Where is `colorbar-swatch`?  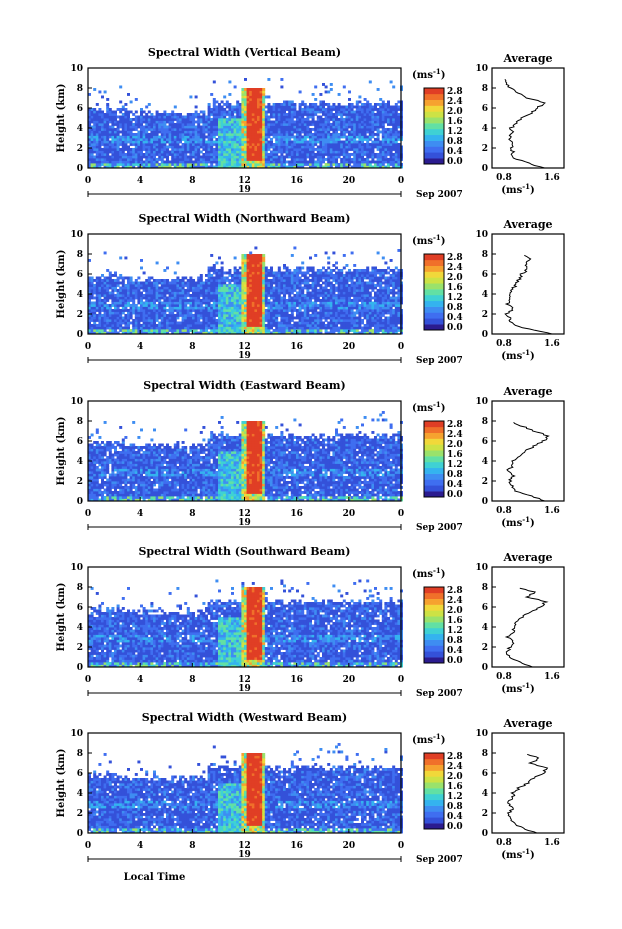
colorbar-swatch is located at coordinates (434, 96).